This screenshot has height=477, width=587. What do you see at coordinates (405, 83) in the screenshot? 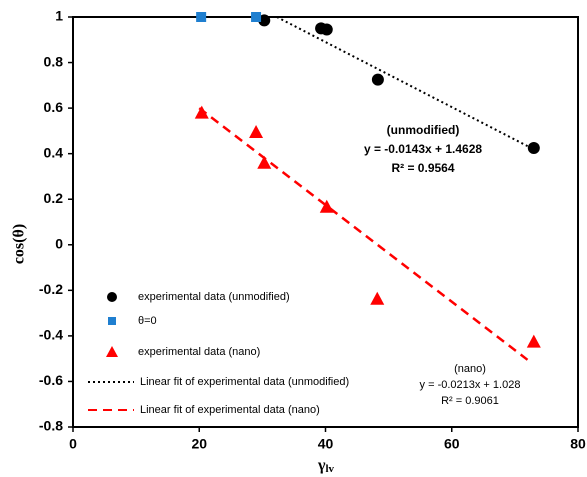
I see `fit-line` at bounding box center [405, 83].